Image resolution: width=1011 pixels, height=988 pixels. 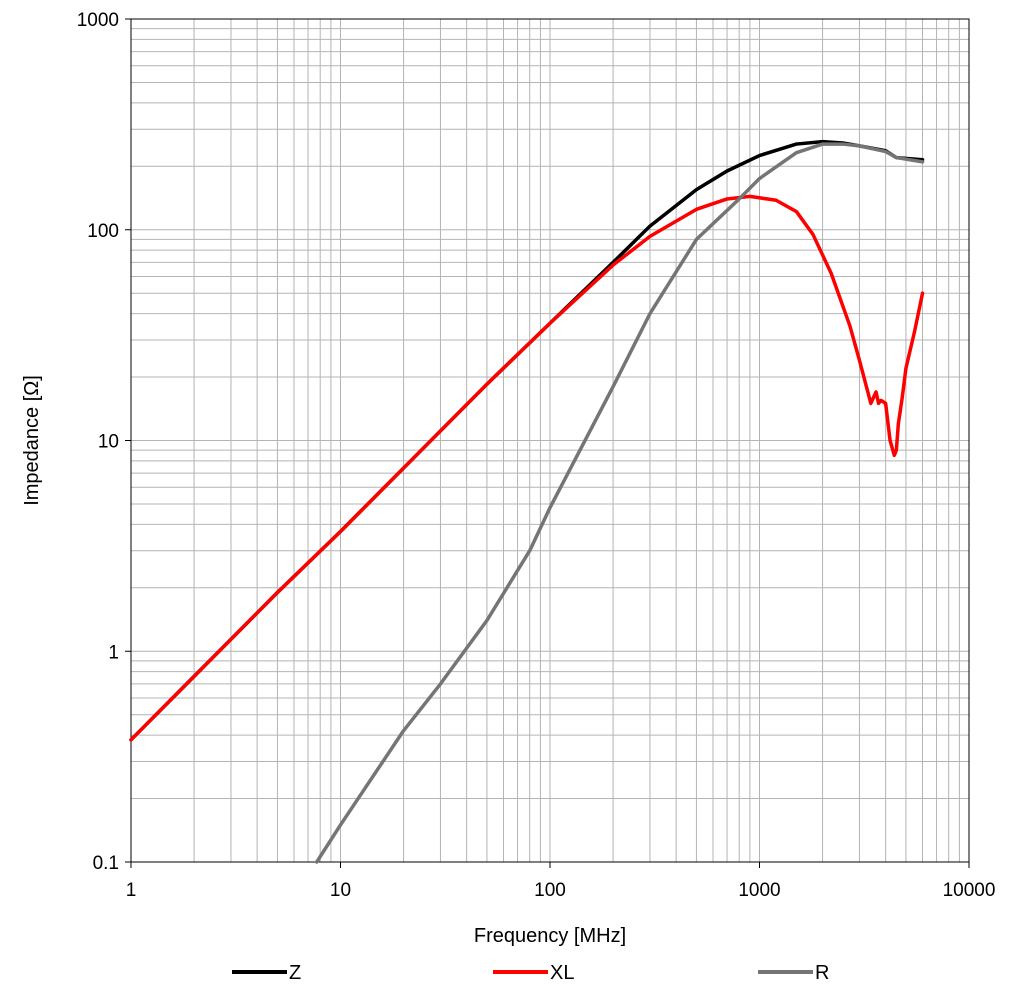 What do you see at coordinates (131, 890) in the screenshot?
I see `x-tick-label: 1` at bounding box center [131, 890].